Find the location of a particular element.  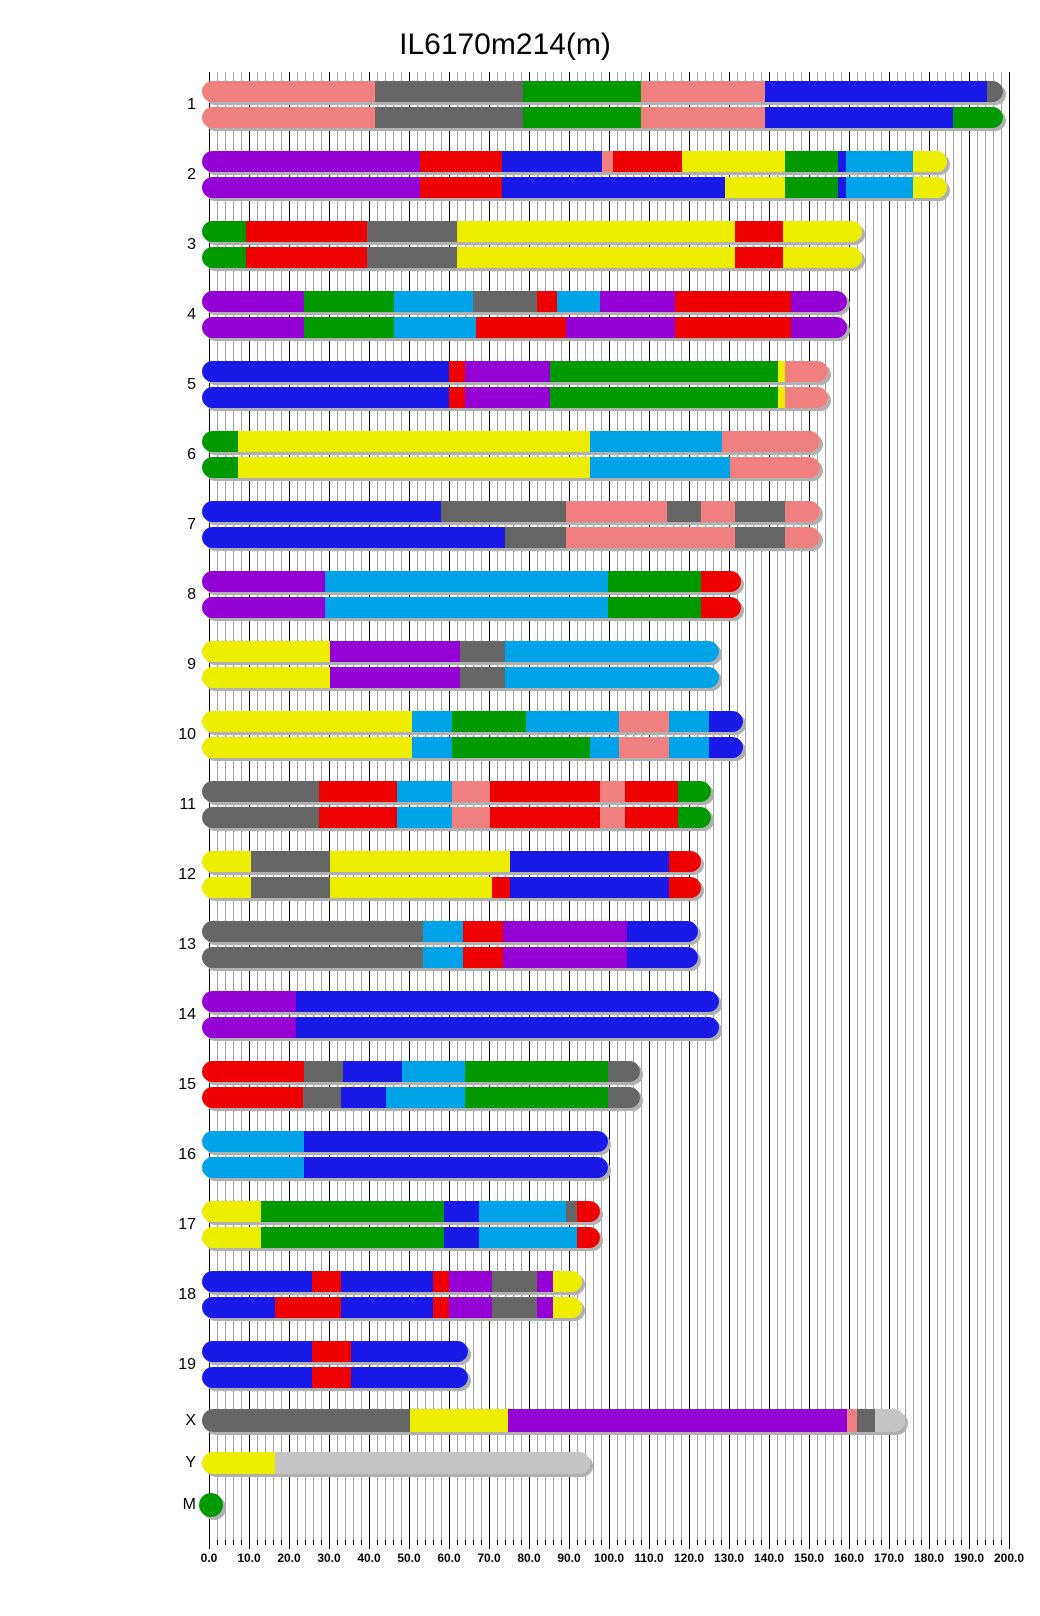

row-label-7: 7 is located at coordinates (191, 524).